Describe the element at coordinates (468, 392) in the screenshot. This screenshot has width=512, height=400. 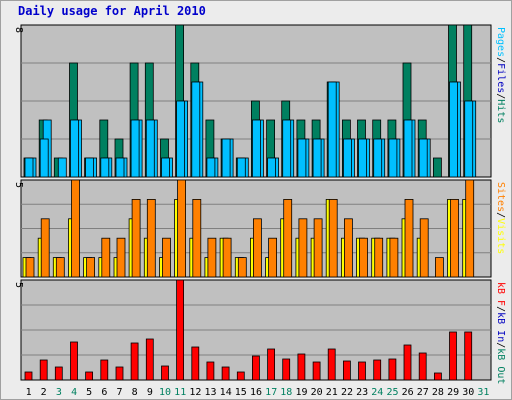
I see `x-tick-label: 30` at that location.